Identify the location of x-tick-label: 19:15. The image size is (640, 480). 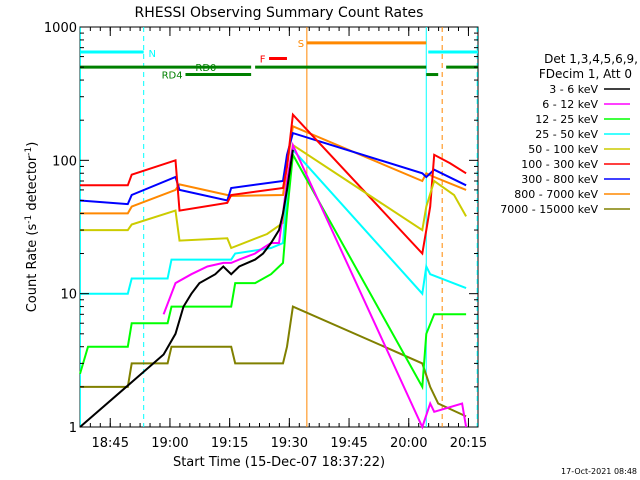
(229, 443).